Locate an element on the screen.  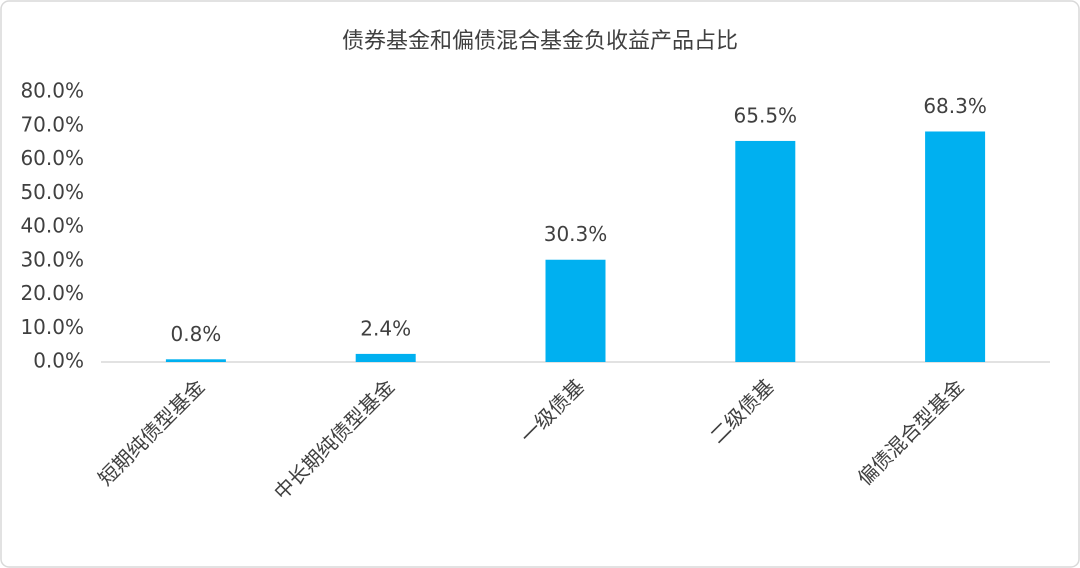
data-label: 2.4% is located at coordinates (385, 328).